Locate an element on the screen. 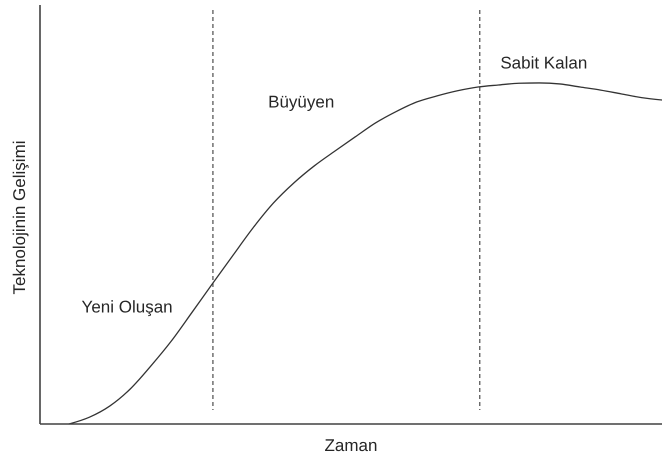 The height and width of the screenshot is (457, 662). text: Sabit Kalan is located at coordinates (544, 62).